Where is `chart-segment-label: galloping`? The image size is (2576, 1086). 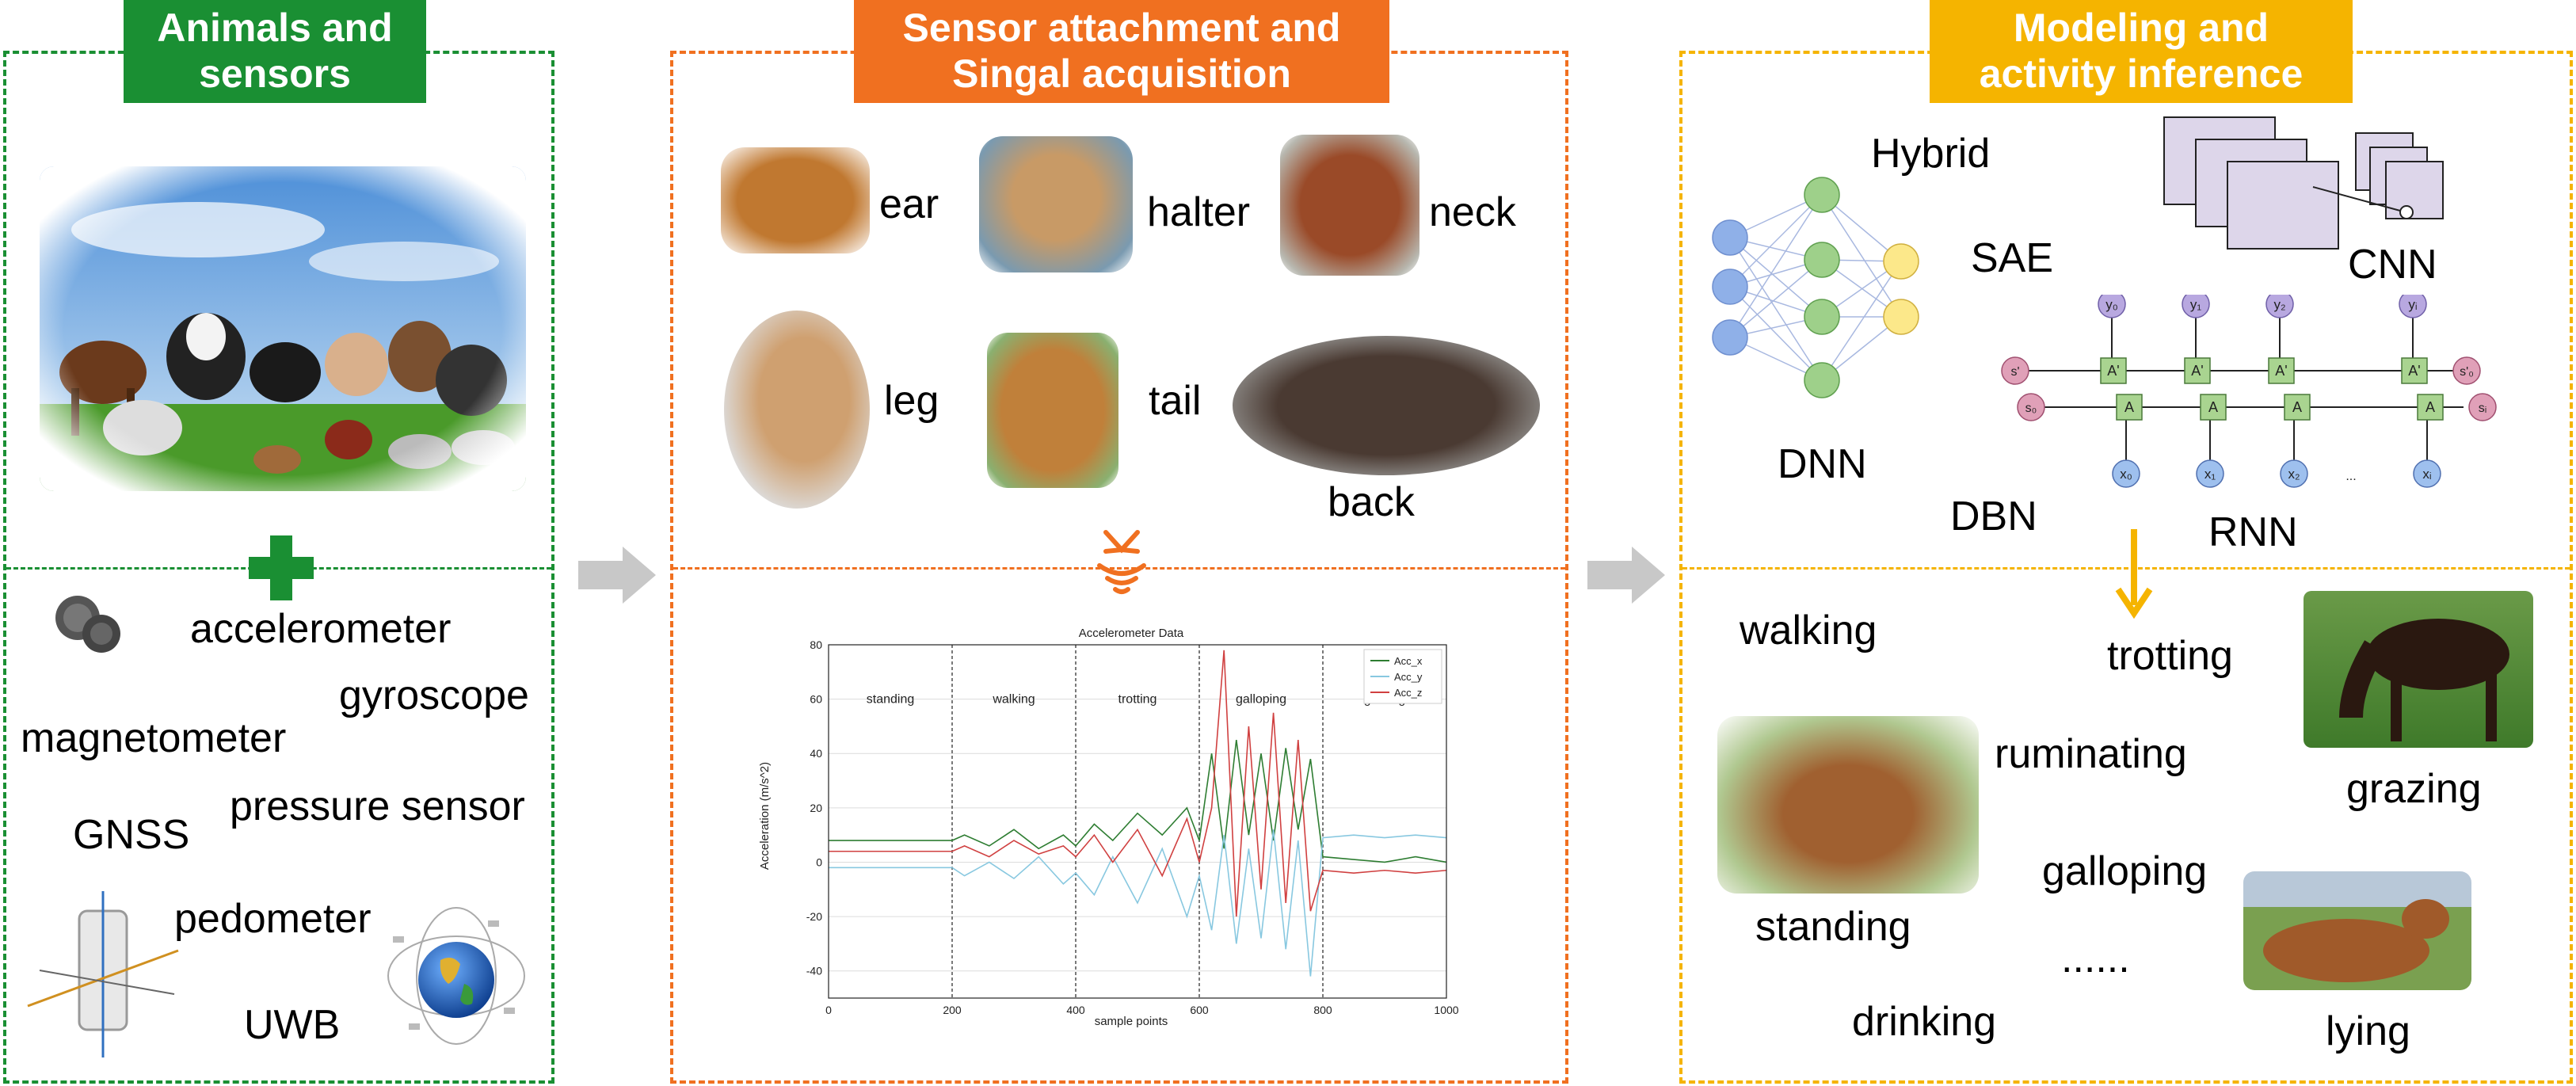 chart-segment-label: galloping is located at coordinates (1261, 700).